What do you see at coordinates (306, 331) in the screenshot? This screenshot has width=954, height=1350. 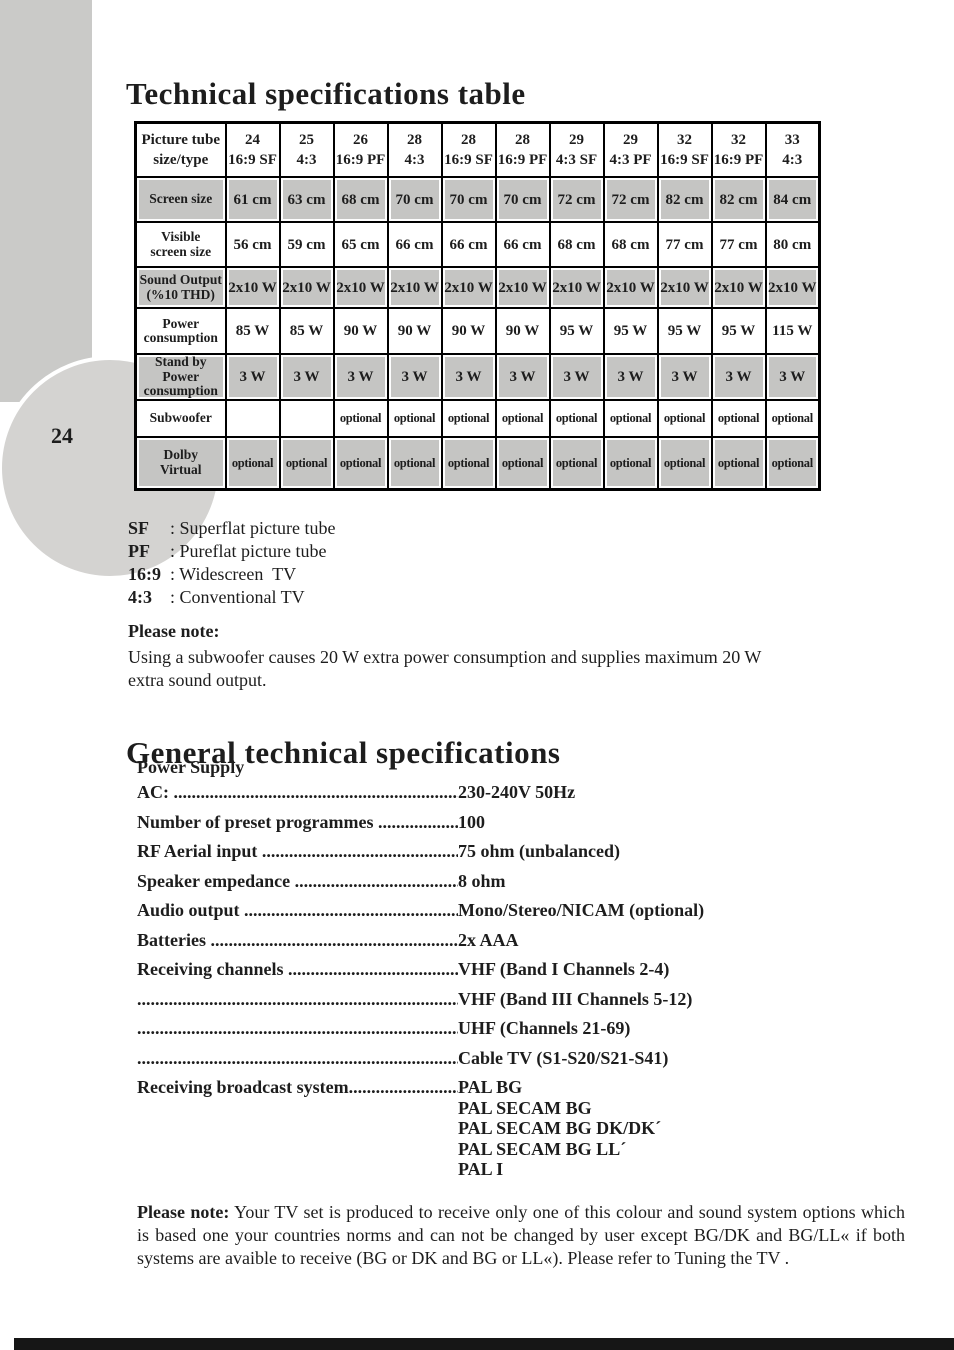 I see `table-cell: 85 W` at bounding box center [306, 331].